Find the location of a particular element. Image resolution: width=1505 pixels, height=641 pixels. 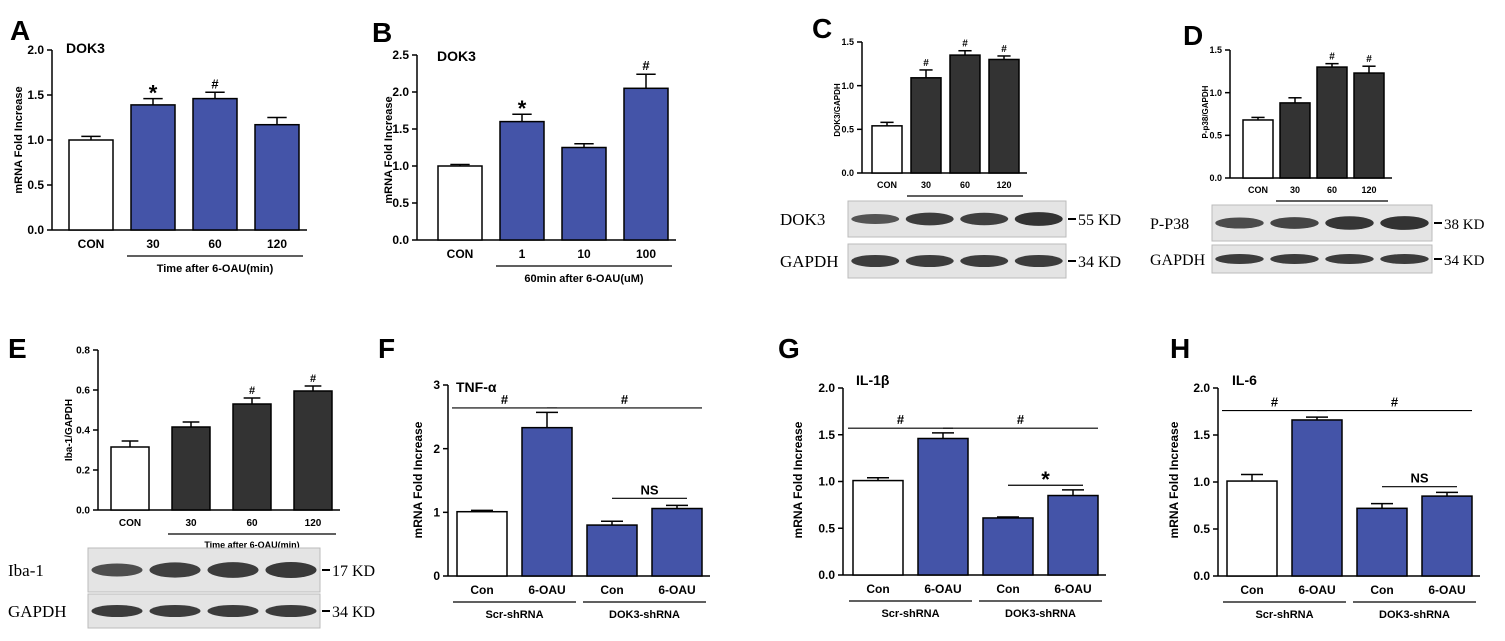

western-blot-c: DOK3 55 KD GAPDH 34 KD is located at coordinates (950, 239).